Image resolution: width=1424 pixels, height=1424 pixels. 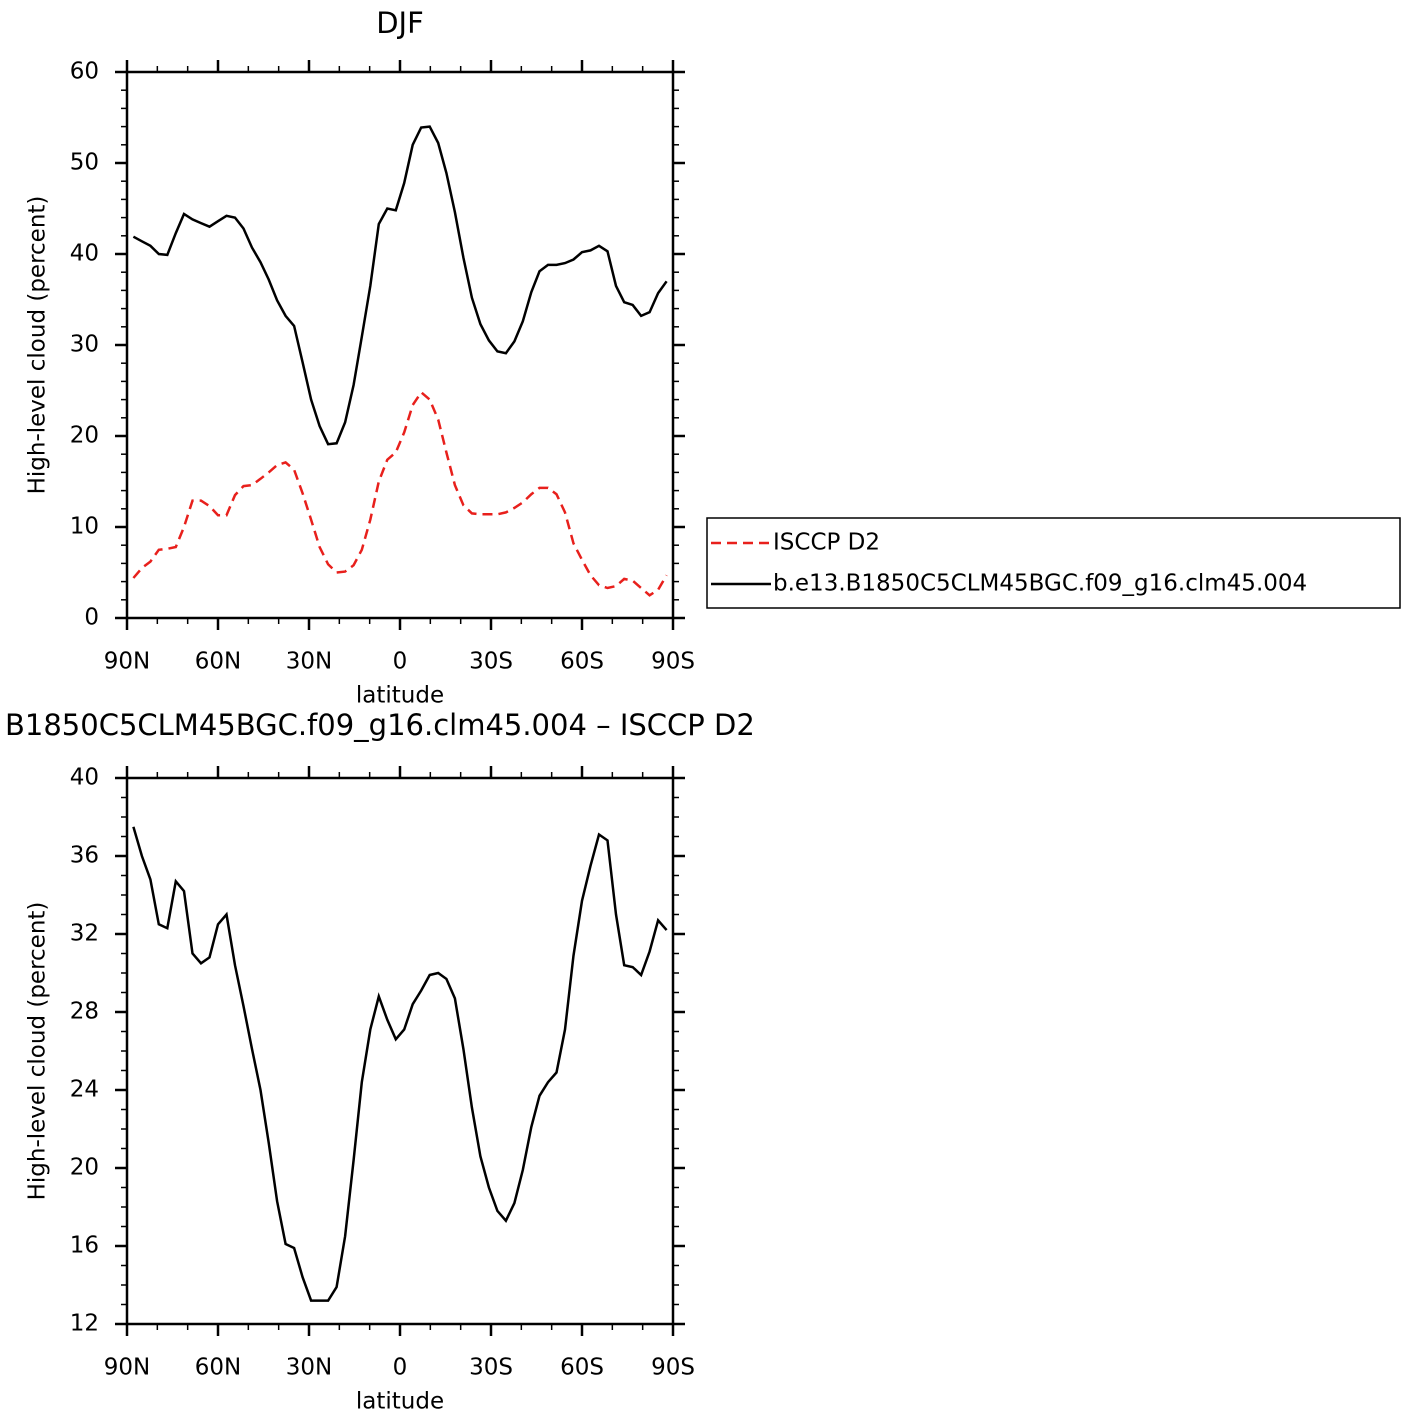 What do you see at coordinates (1053, 563) in the screenshot?
I see `legend-box` at bounding box center [1053, 563].